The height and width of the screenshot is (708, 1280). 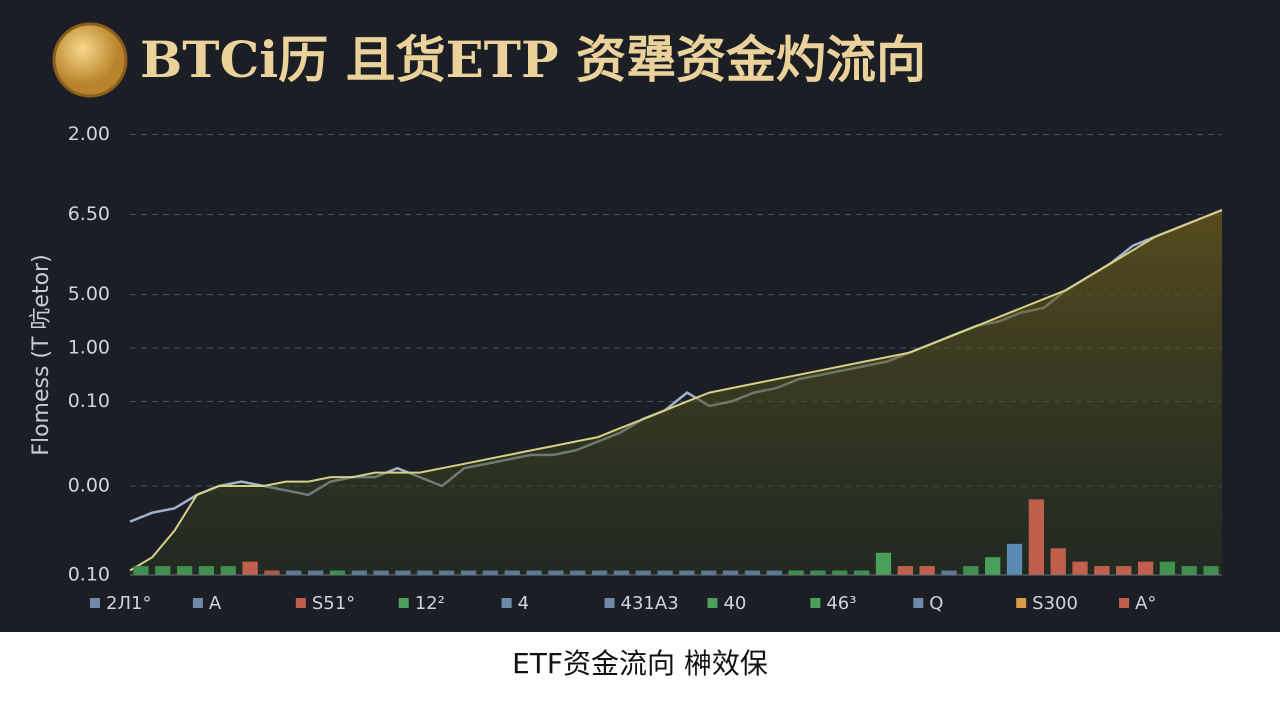 What do you see at coordinates (841, 603) in the screenshot?
I see `legend-label: 46³` at bounding box center [841, 603].